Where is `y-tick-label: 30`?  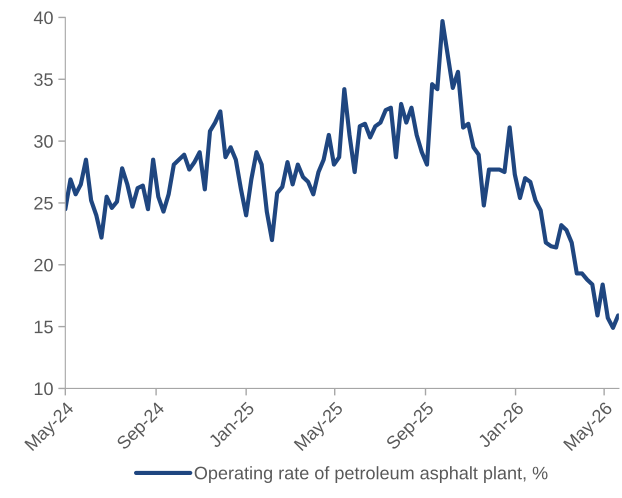 y-tick-label: 30 is located at coordinates (43, 141).